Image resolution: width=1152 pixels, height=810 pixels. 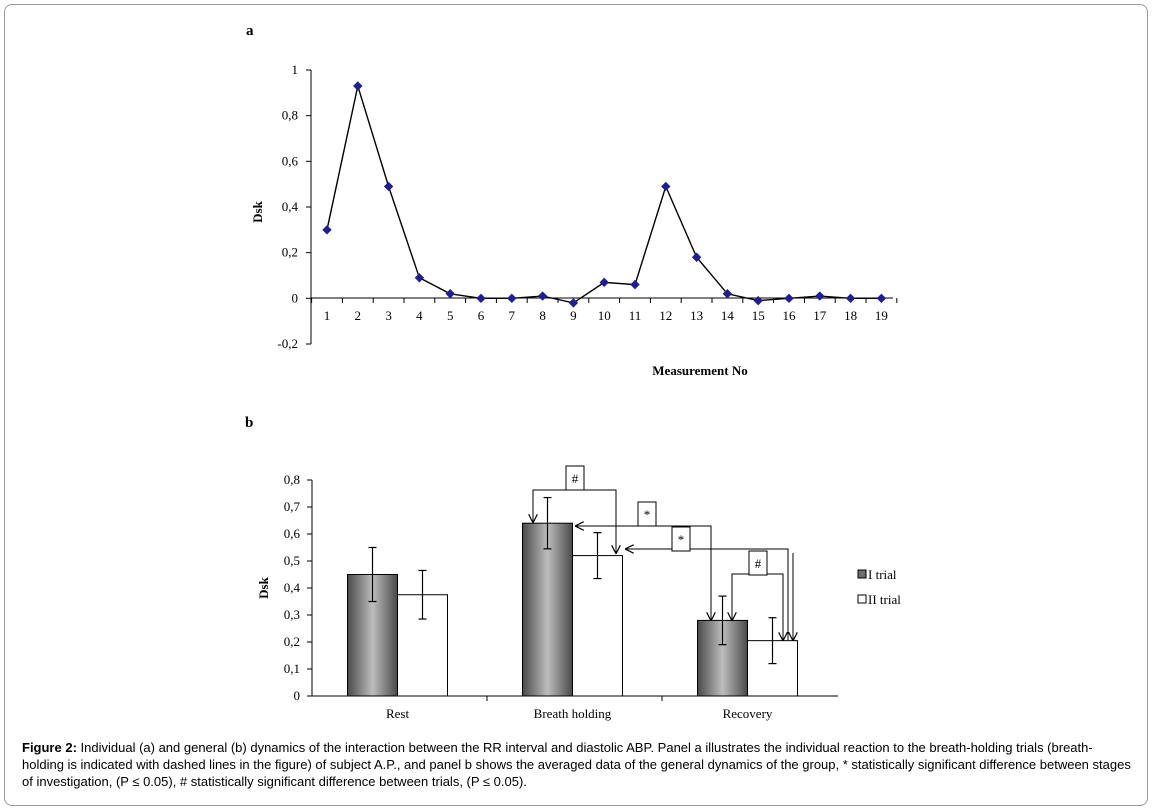 I want to click on annotation-mark-3: *, so click(x=681, y=539).